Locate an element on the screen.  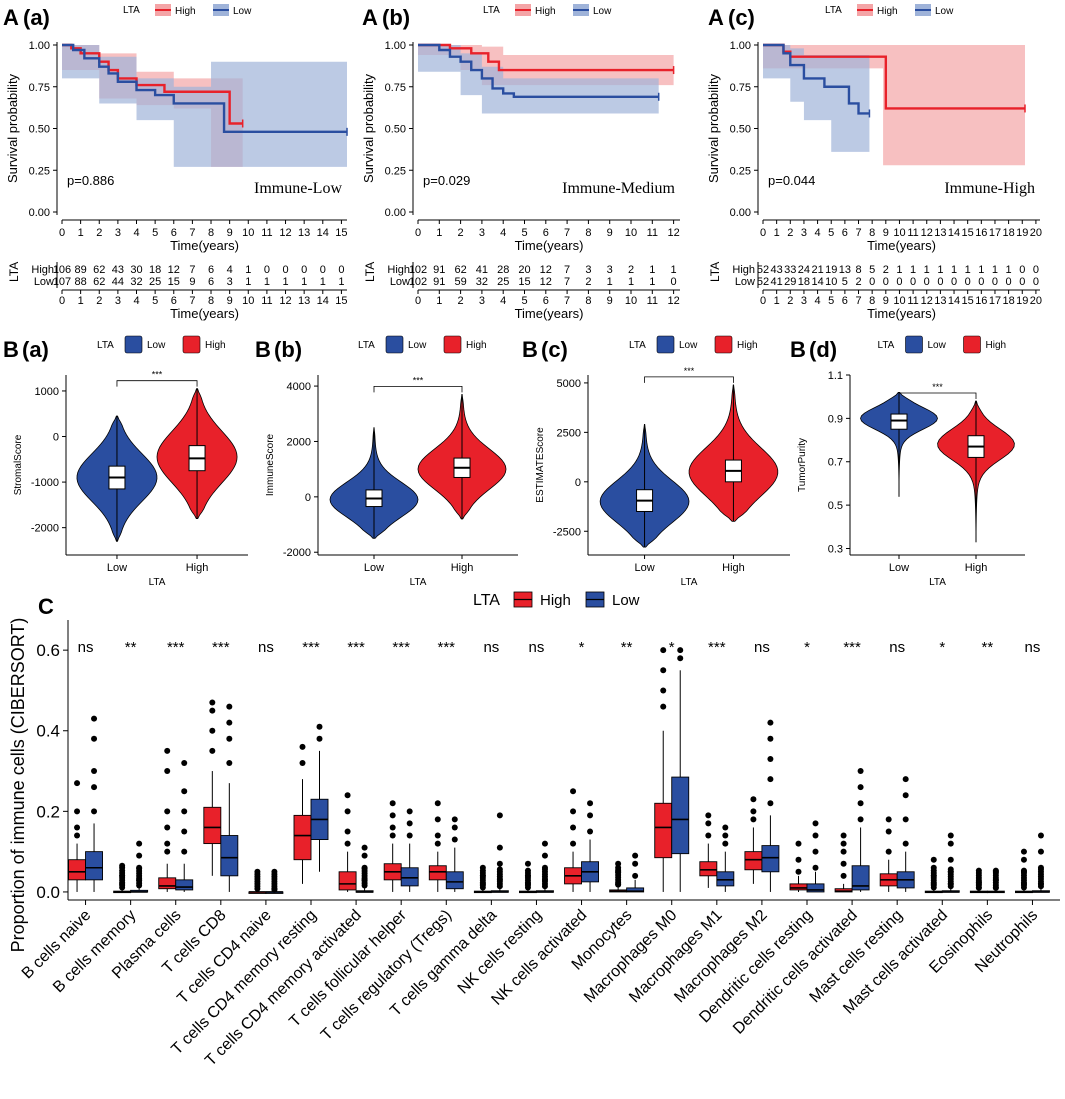
panel-subtitle: (a) is located at coordinates (35, 349).